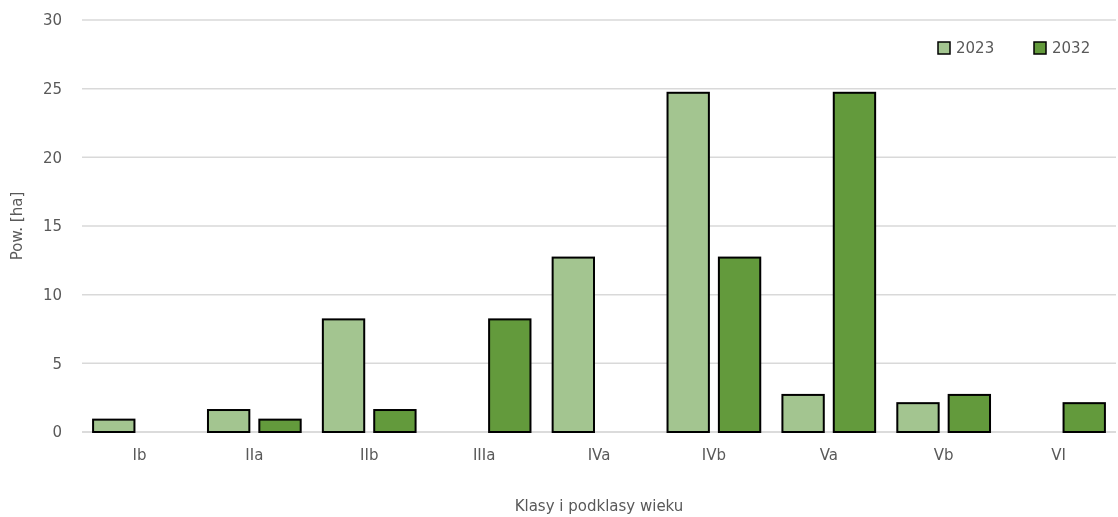 This screenshot has height=517, width=1118. Describe the element at coordinates (17, 226) in the screenshot. I see `y-axis-title: Pow. [ha]` at that location.